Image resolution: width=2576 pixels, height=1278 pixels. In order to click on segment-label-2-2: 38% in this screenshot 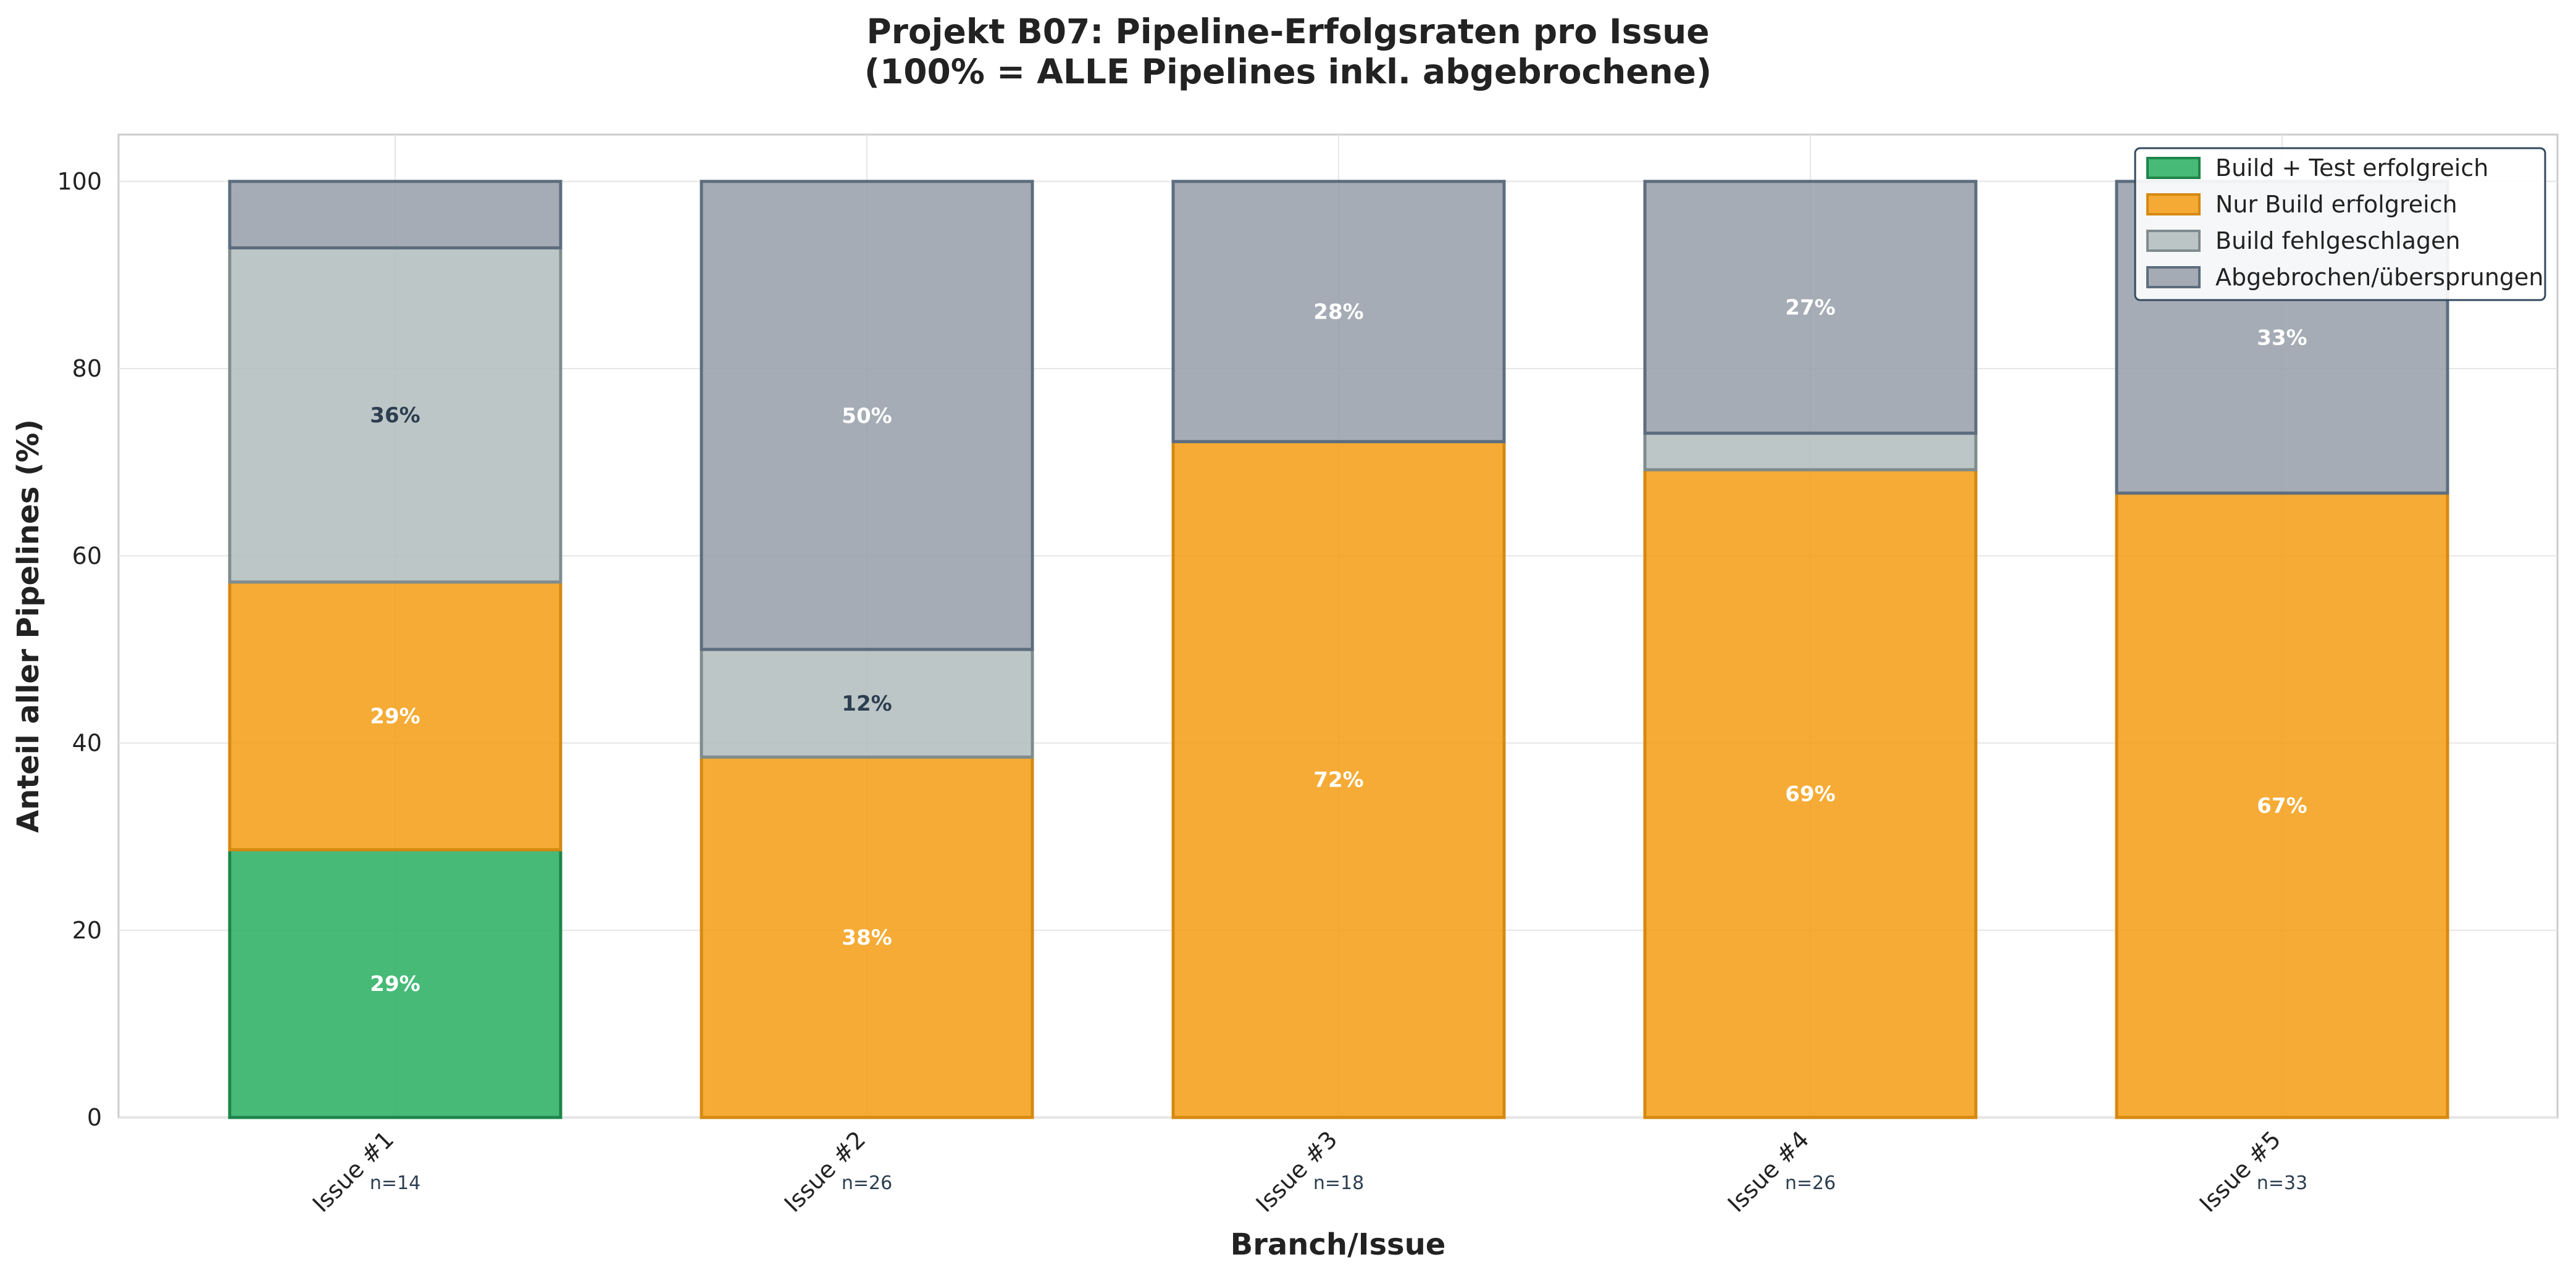, I will do `click(867, 937)`.